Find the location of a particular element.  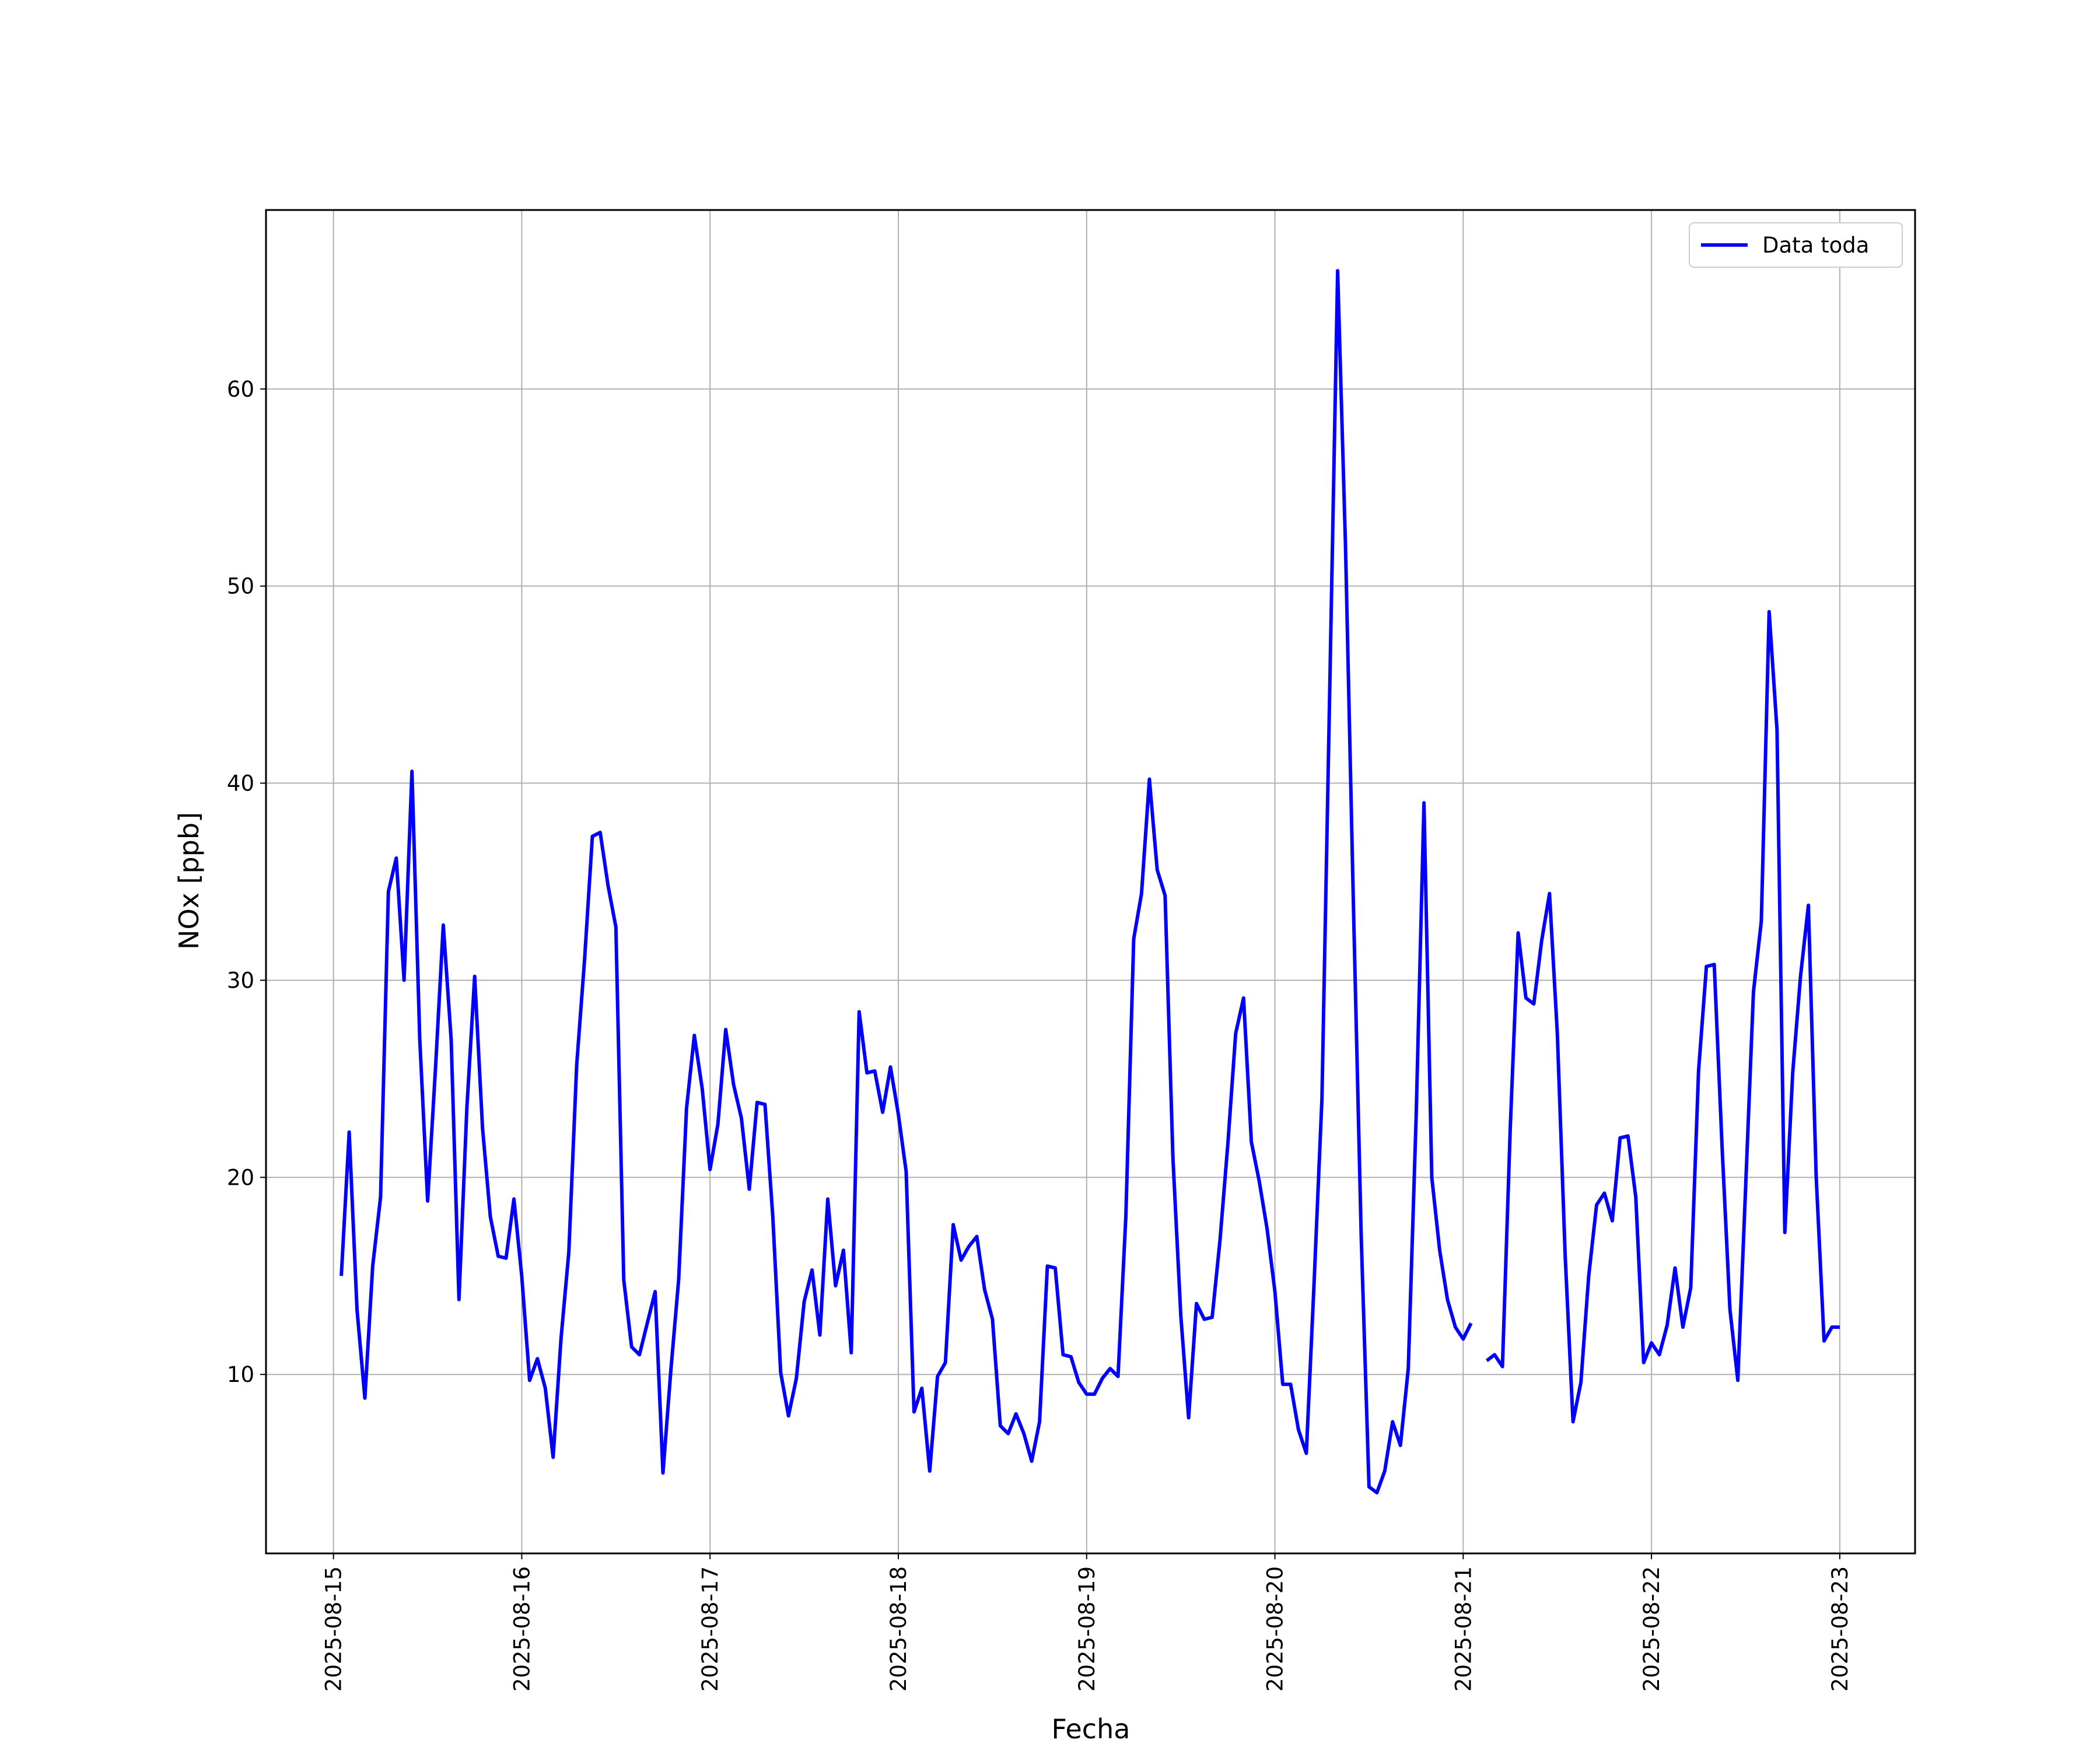

y-tick-label: 30 is located at coordinates (240, 980).